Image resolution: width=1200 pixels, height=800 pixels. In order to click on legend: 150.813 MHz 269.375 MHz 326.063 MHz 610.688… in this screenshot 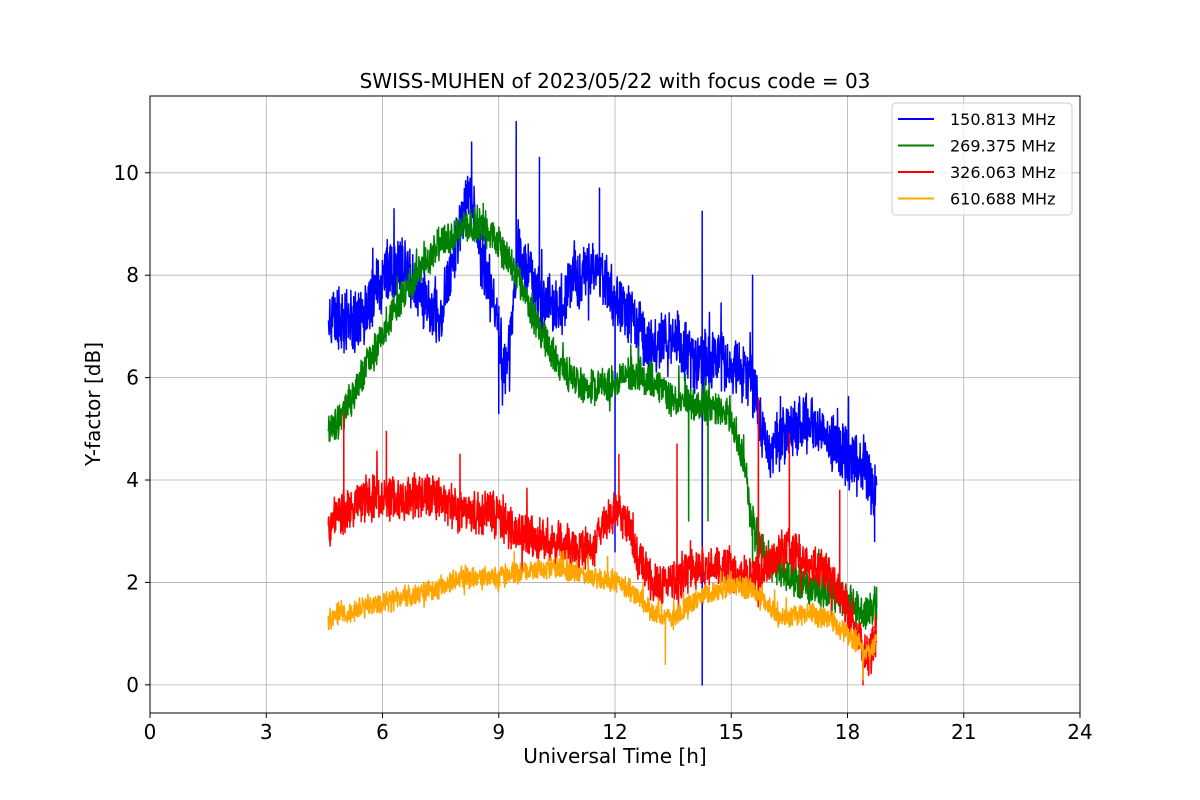, I will do `click(982, 159)`.